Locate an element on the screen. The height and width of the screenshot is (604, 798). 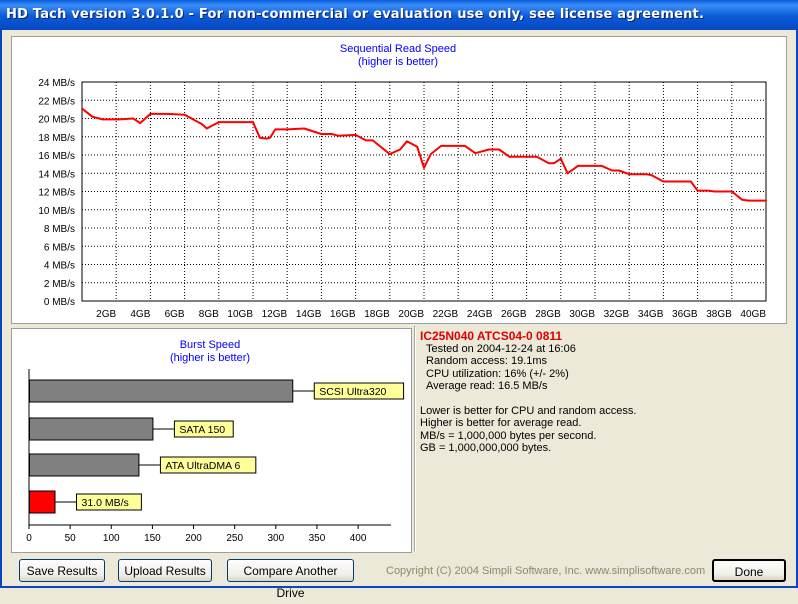
done-button: Done is located at coordinates (749, 570).